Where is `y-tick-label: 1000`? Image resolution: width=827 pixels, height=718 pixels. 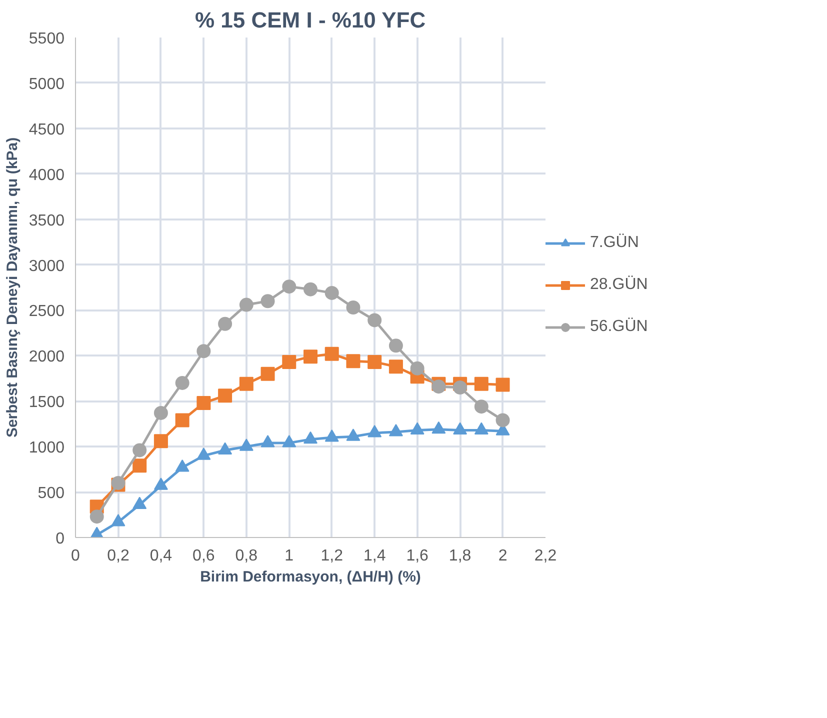 y-tick-label: 1000 is located at coordinates (46, 448).